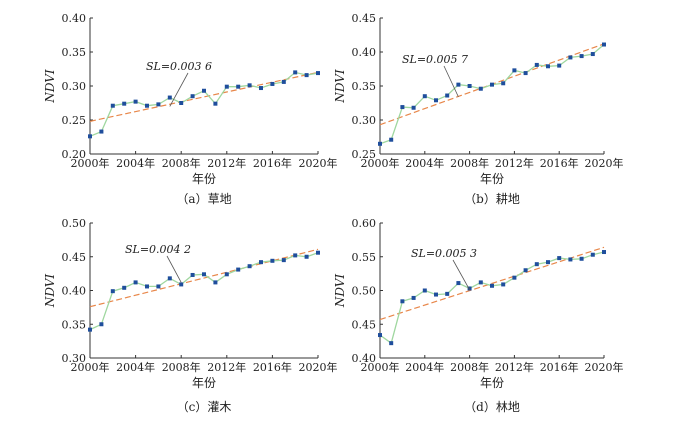  What do you see at coordinates (380, 367) in the screenshot?
I see `x-tick-label: 2000年` at bounding box center [380, 367].